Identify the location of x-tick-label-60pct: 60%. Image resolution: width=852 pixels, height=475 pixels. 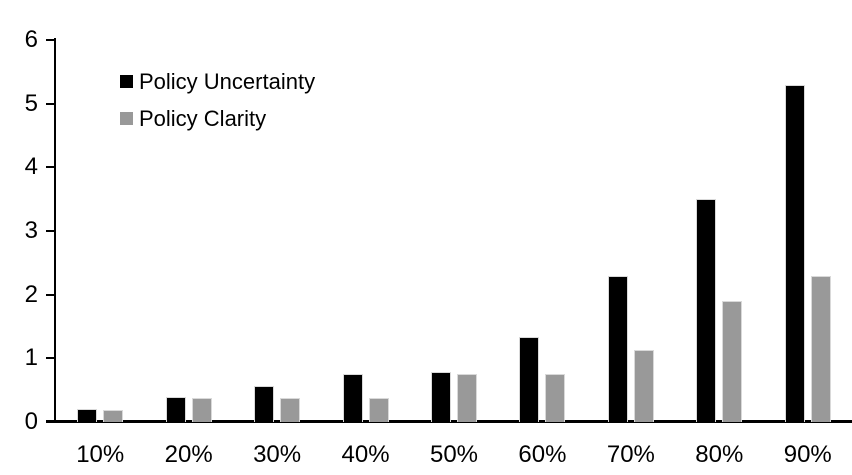
(542, 454).